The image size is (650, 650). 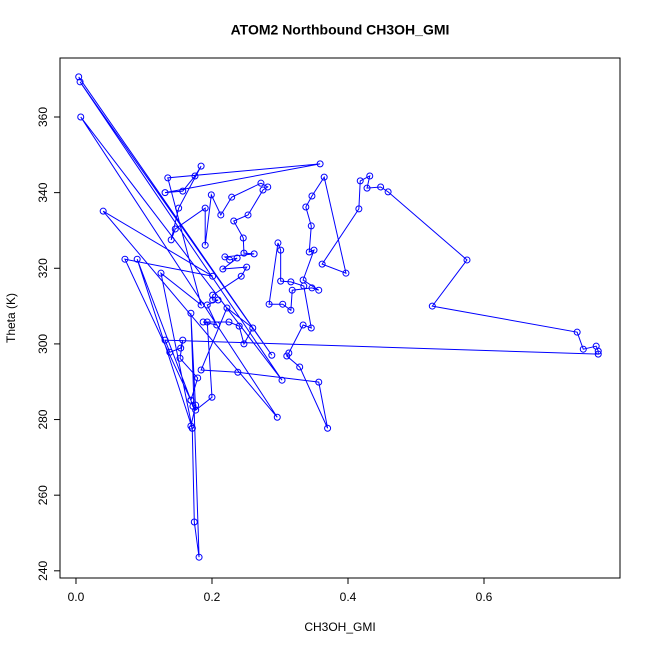 I want to click on chart-title: ATOM2 Northbound CH3OH_GMI, so click(x=340, y=30).